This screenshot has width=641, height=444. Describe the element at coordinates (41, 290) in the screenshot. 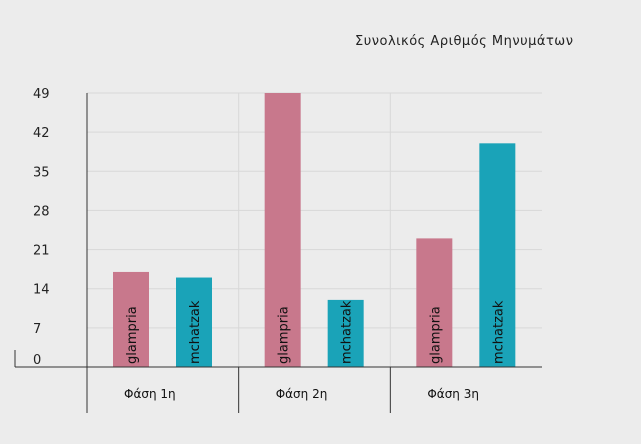

I see `y-tick-label-2: 14` at that location.